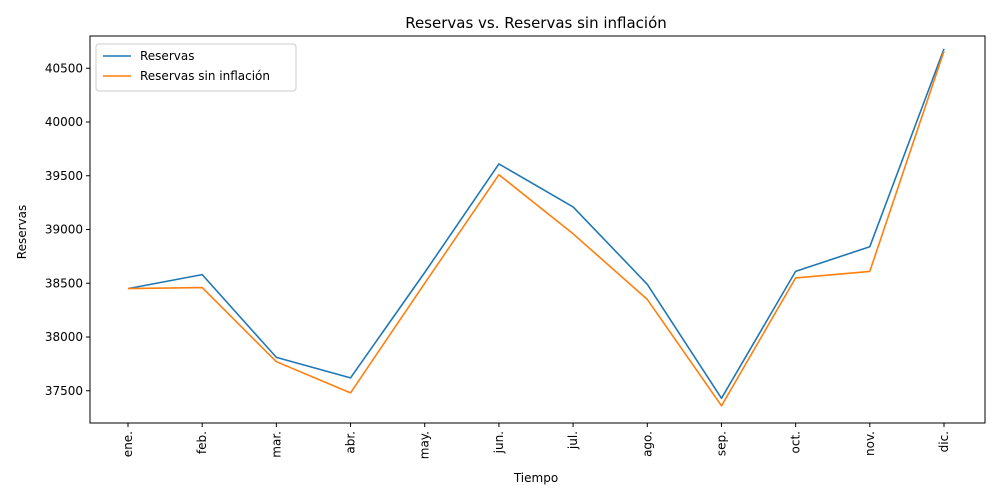 This screenshot has height=504, width=1000. I want to click on legend-label: Reservas sin inflación, so click(205, 76).